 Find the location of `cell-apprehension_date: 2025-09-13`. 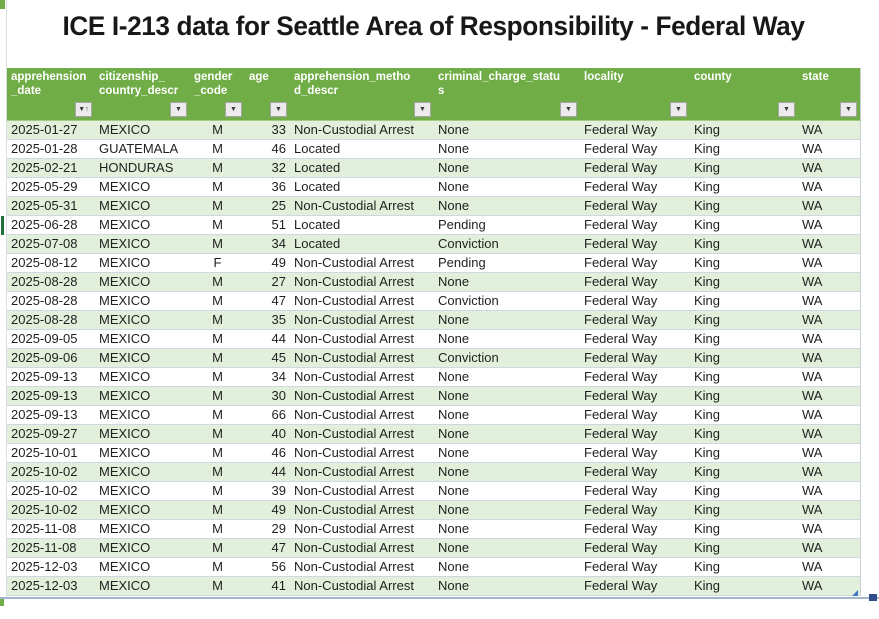

cell-apprehension_date: 2025-09-13 is located at coordinates (51, 415).